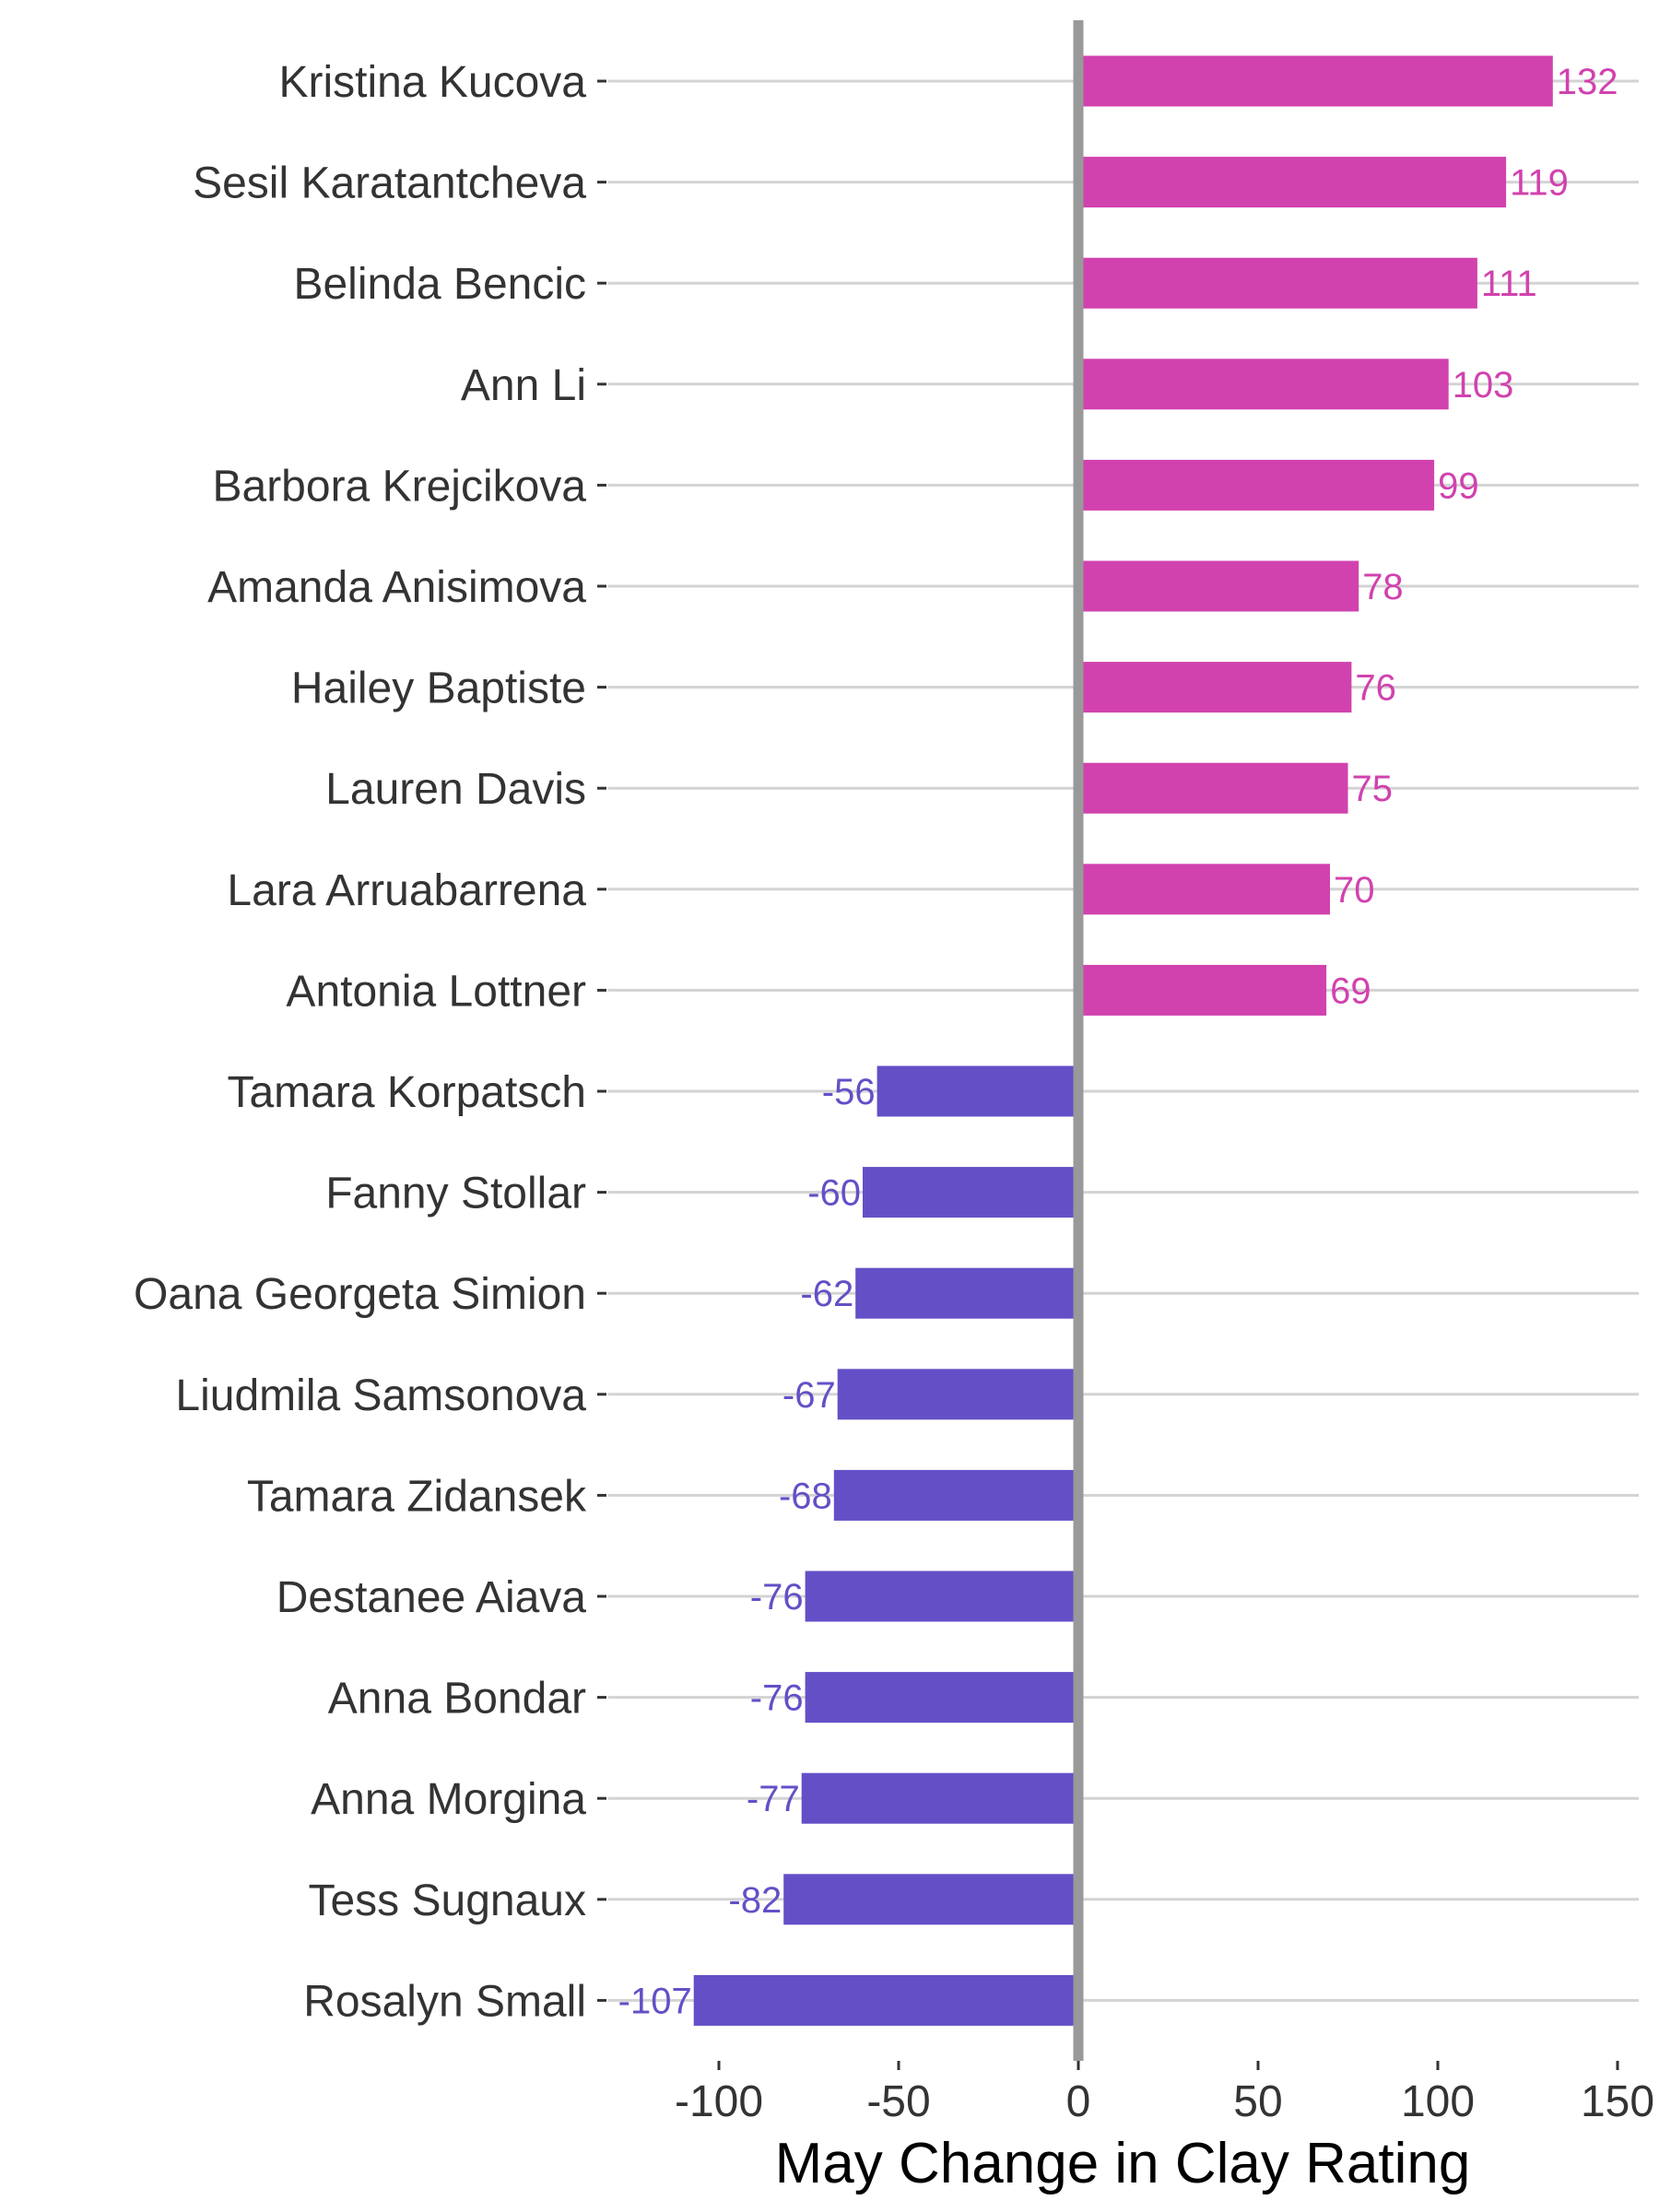 The width and height of the screenshot is (1659, 2212). I want to click on data-label: 111, so click(1509, 284).